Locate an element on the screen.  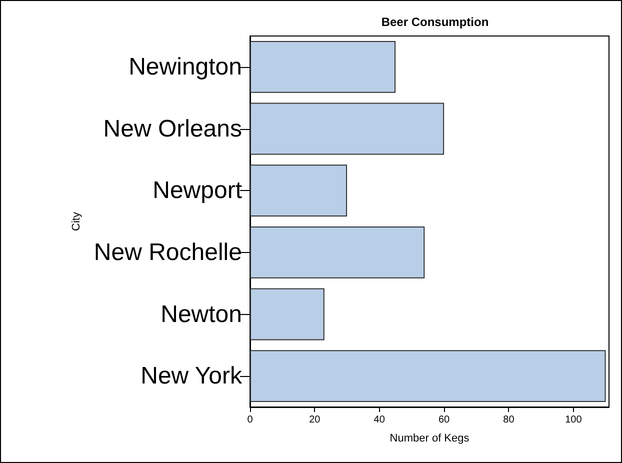
y-tick-label: Newington is located at coordinates (185, 66).